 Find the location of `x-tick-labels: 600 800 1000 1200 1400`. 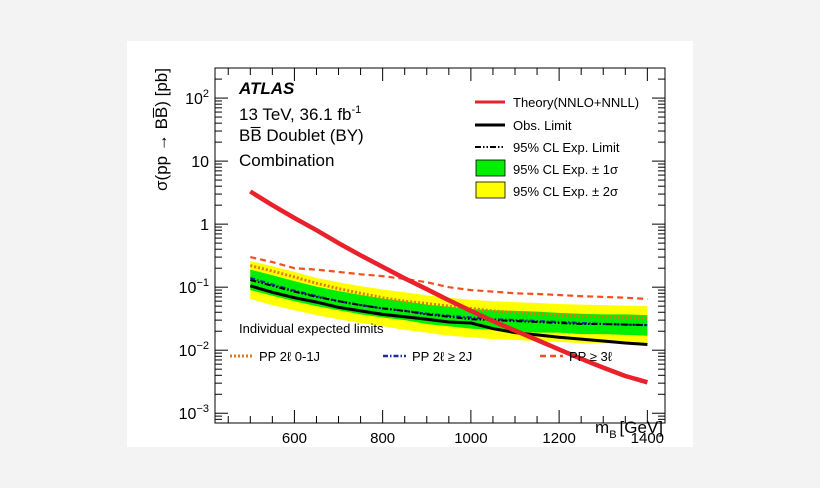

x-tick-labels: 600 800 1000 1200 1400 is located at coordinates (473, 438).